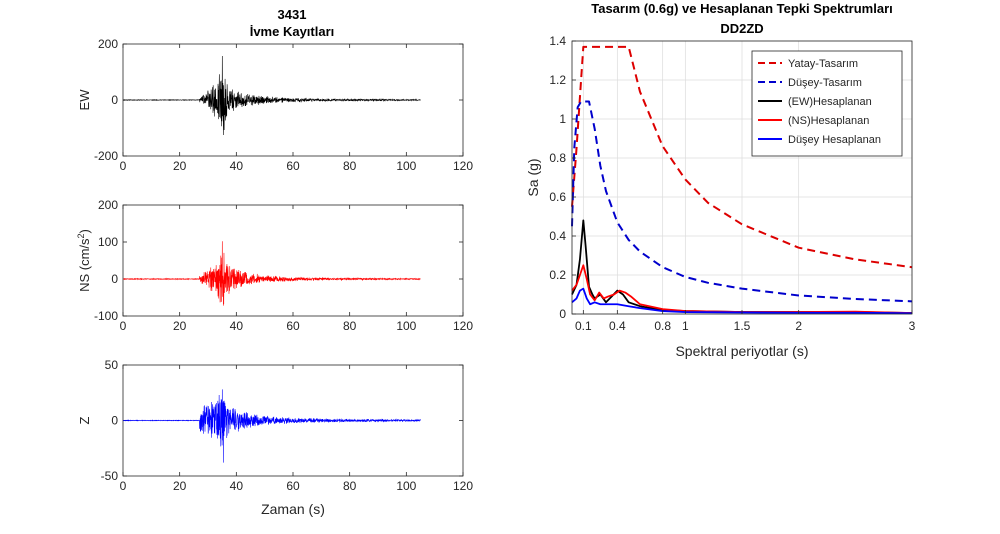 Image resolution: width=1000 pixels, height=534 pixels. What do you see at coordinates (557, 158) in the screenshot?
I see `spectrum-ytick-label: 0.8` at bounding box center [557, 158].